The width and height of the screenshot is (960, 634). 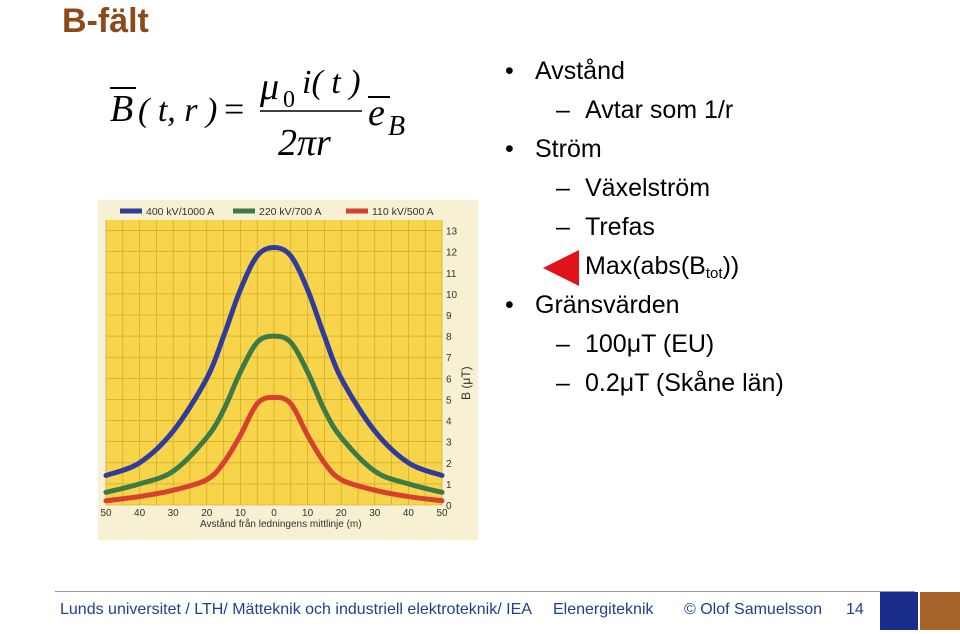 I want to click on y-tick-label: 10, so click(x=452, y=295).